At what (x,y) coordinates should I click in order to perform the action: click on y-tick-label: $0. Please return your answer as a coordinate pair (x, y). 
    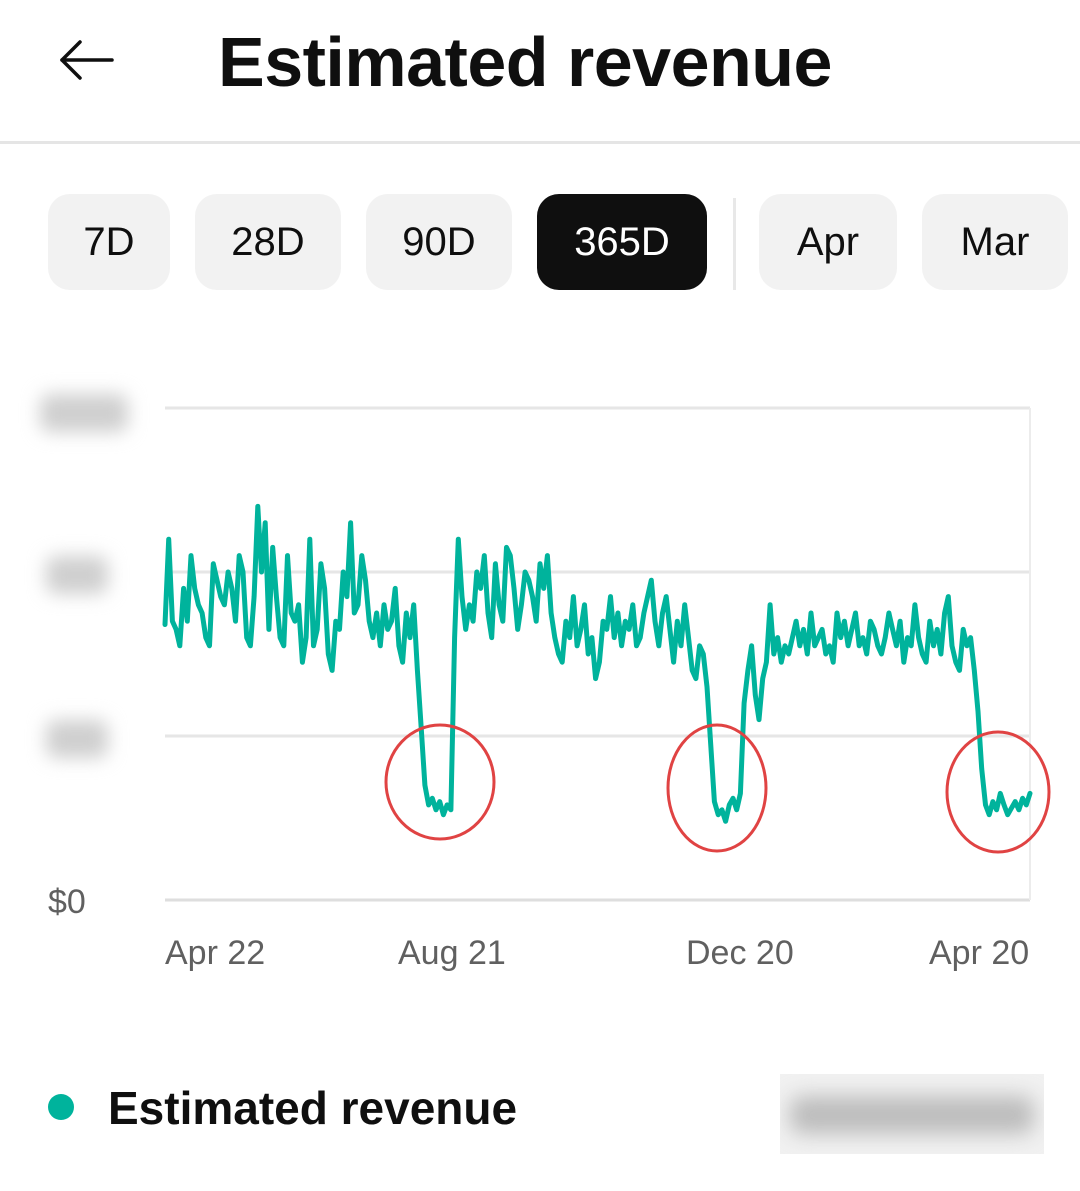
    Looking at the image, I should click on (67, 902).